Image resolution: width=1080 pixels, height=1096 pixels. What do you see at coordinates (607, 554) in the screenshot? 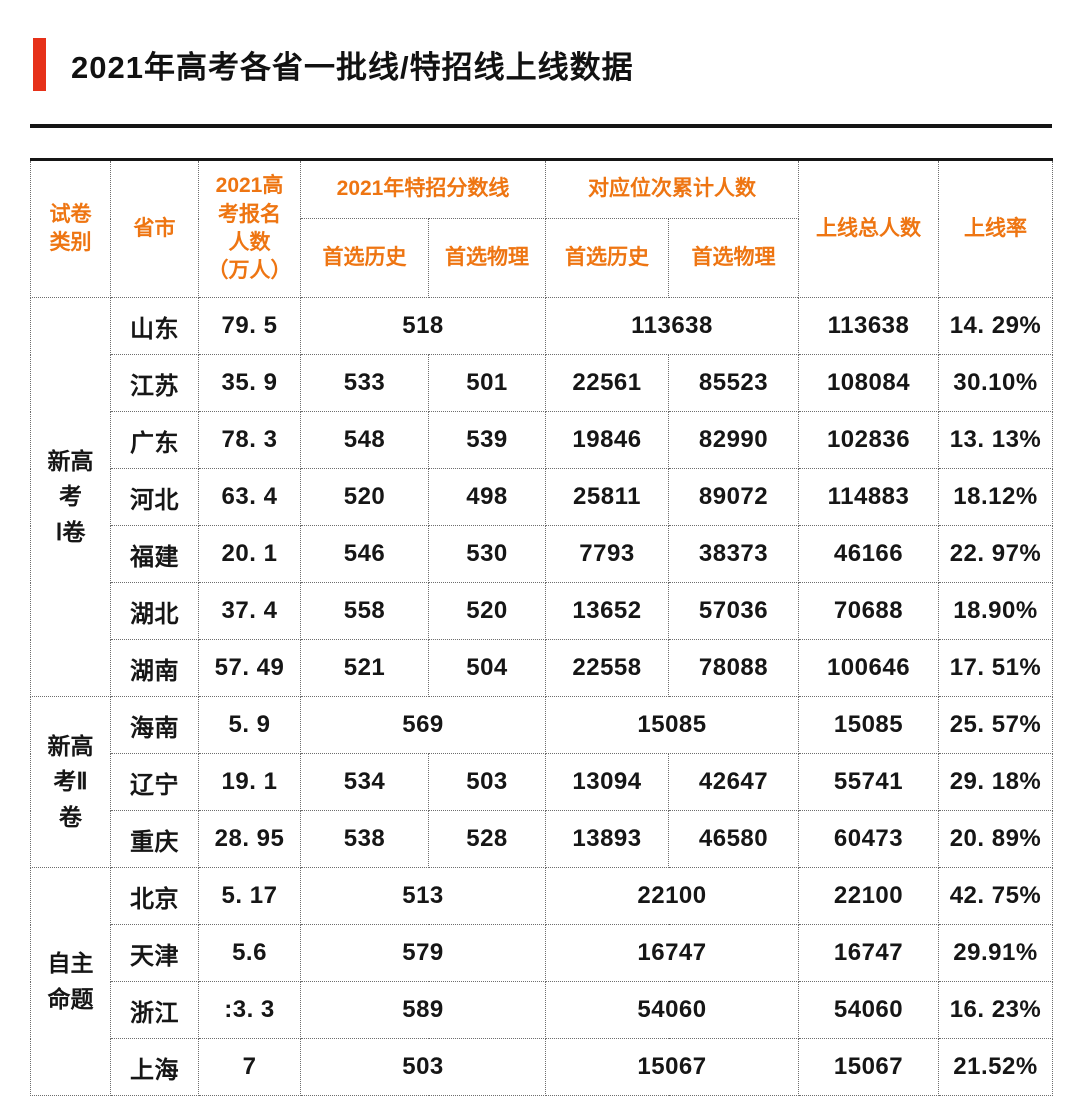
I see `cell-rank-history: 7793` at bounding box center [607, 554].